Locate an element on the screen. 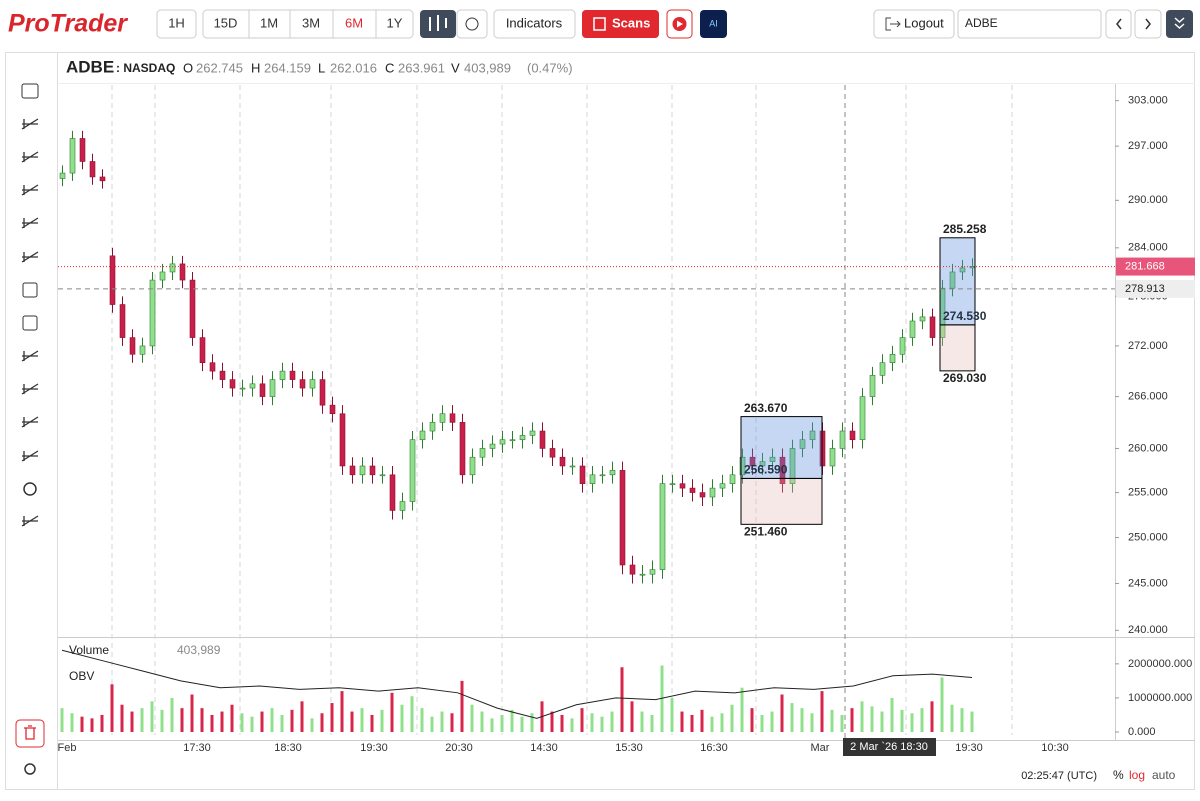 This screenshot has width=1200, height=801. symbol-input-text: ADBE is located at coordinates (981, 23).